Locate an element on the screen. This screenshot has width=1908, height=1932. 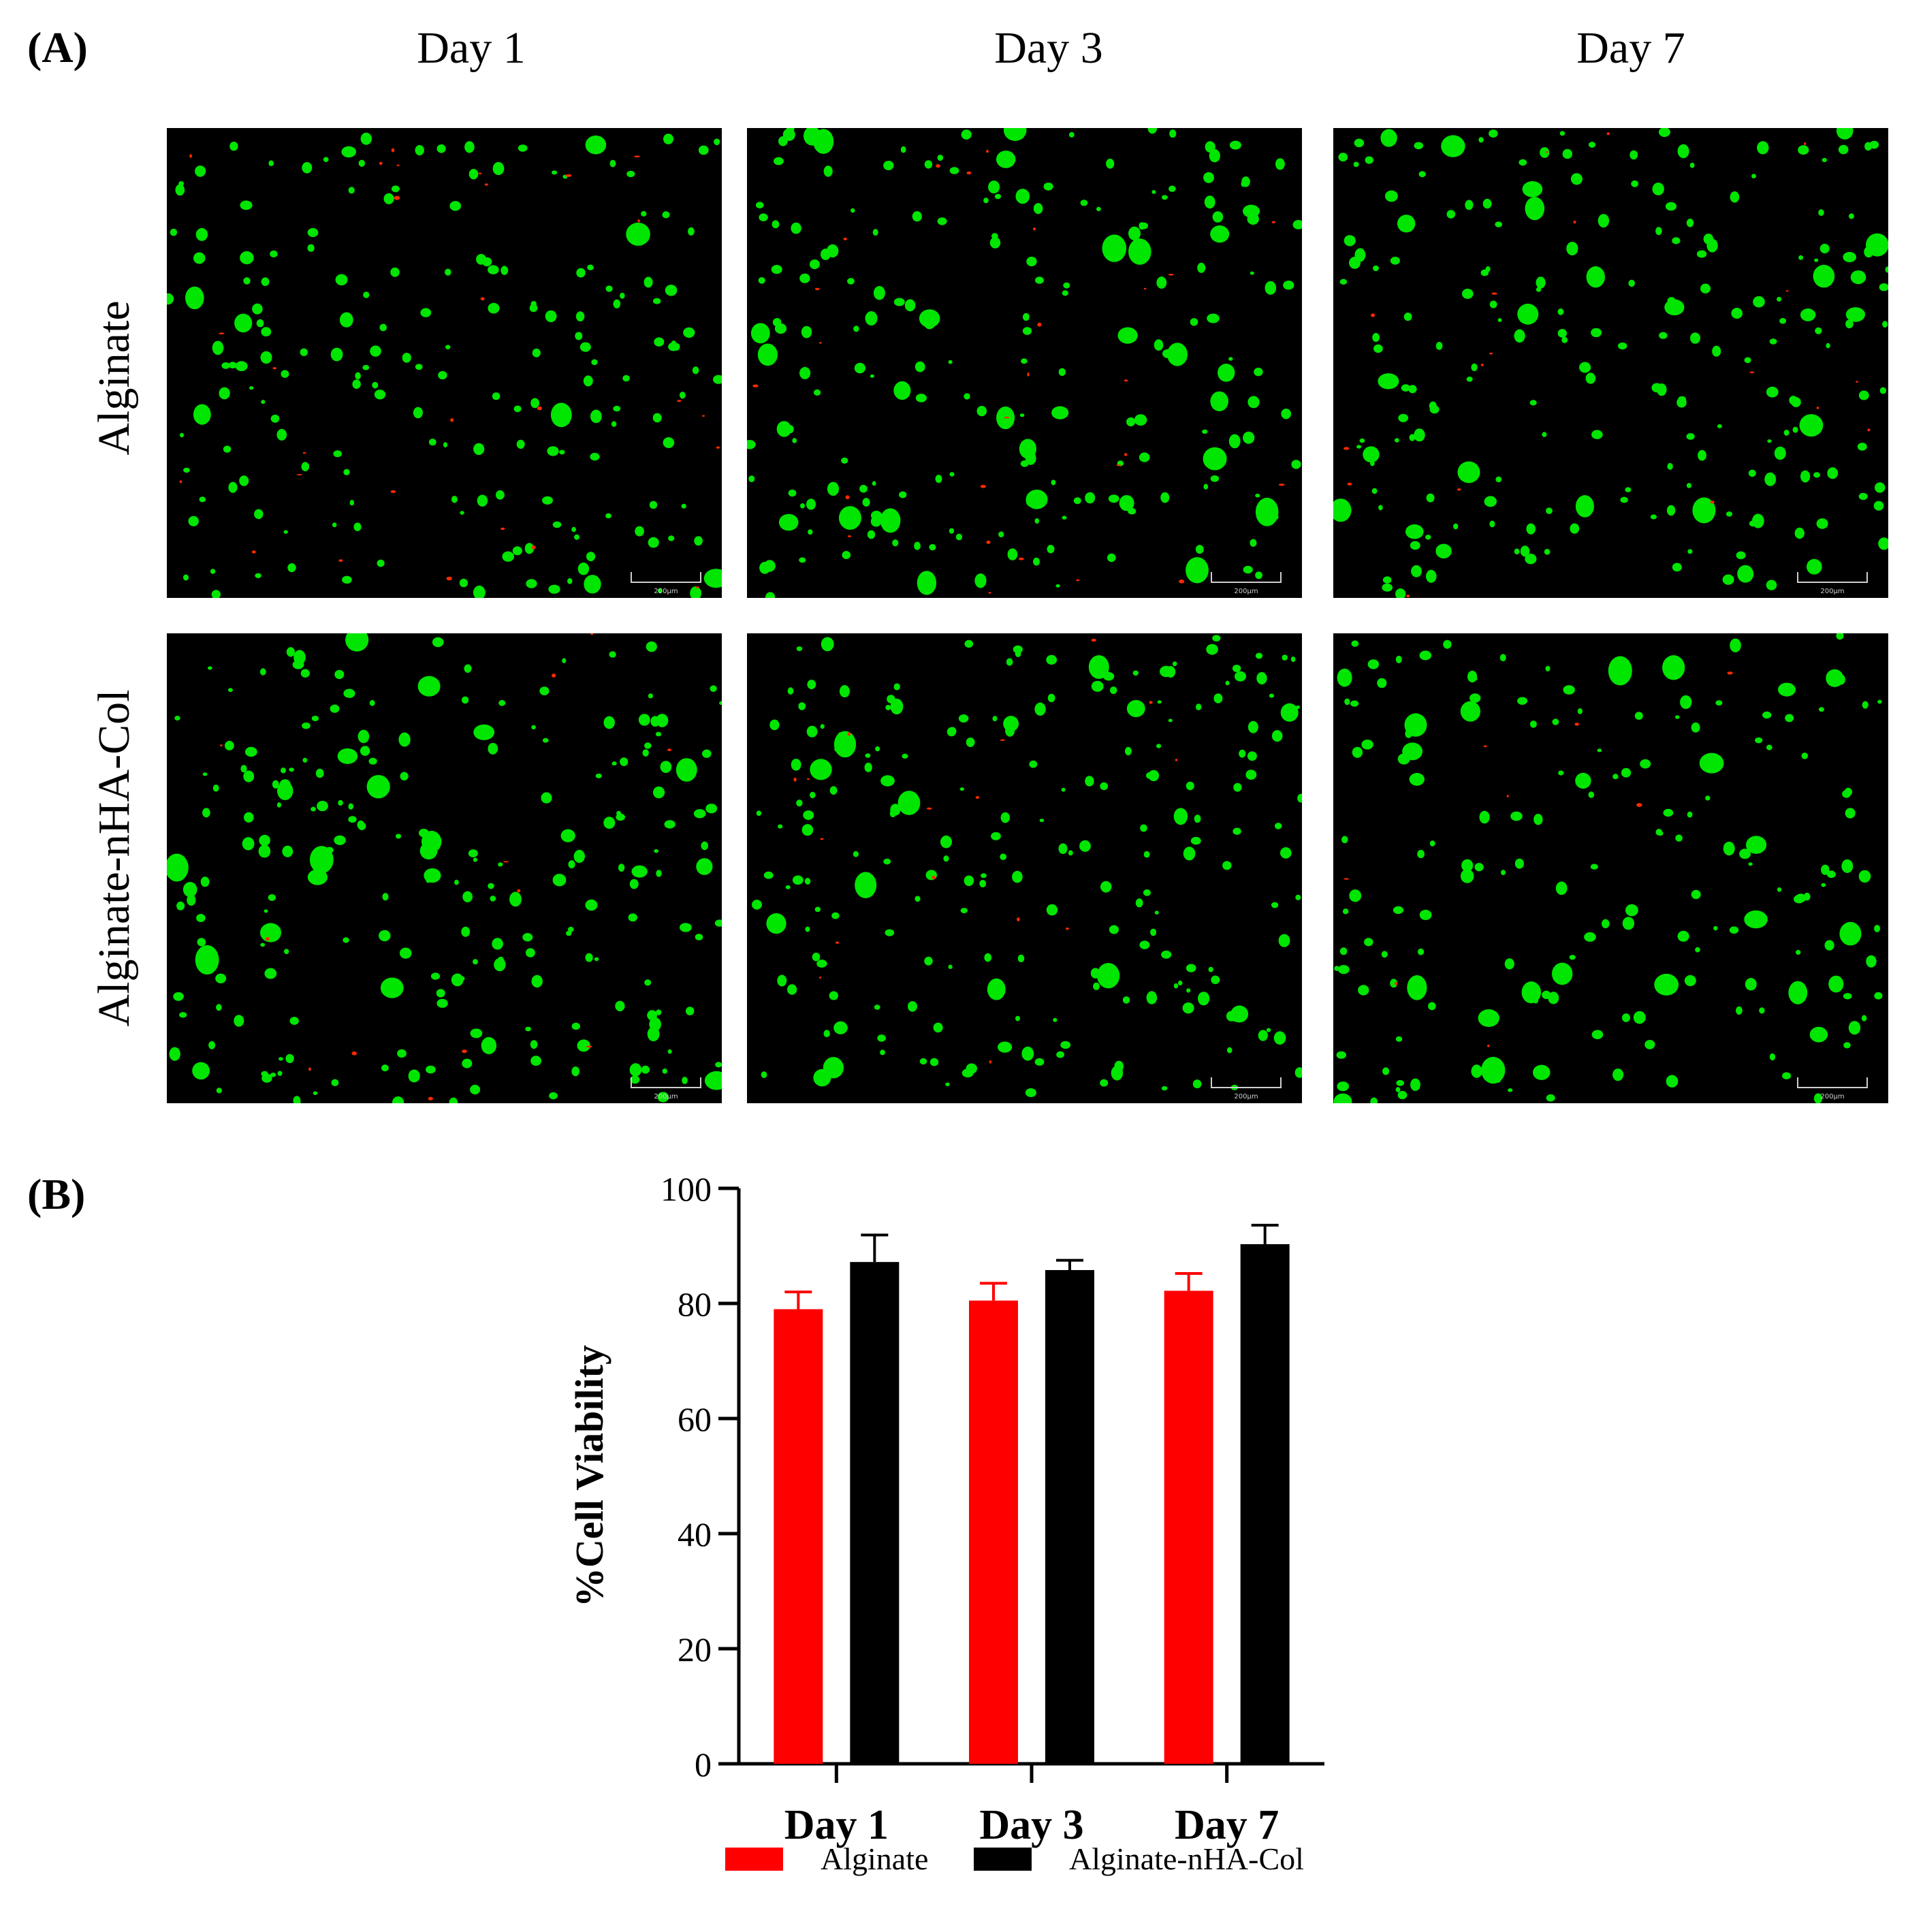
scale-bar-label: 200μm is located at coordinates (666, 591).